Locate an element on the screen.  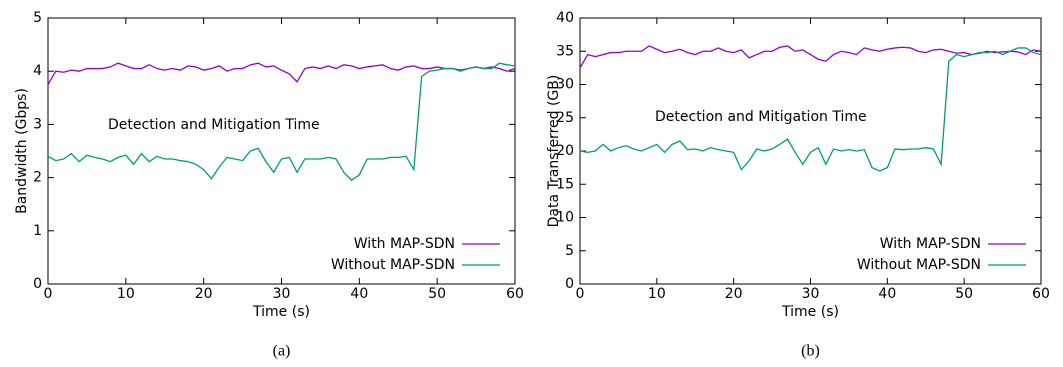
y-tick-label: 1 is located at coordinates (37, 231).